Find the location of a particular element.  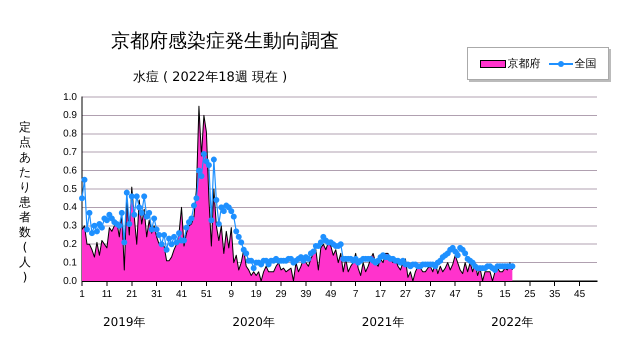

x-tick-label: 47 is located at coordinates (456, 294).